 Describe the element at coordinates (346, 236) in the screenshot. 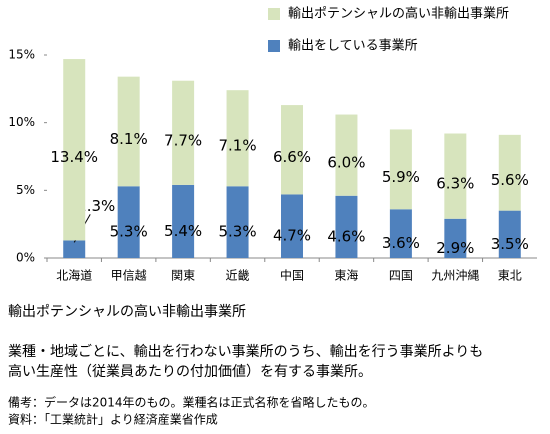

I see `value-label: 4.6%` at that location.